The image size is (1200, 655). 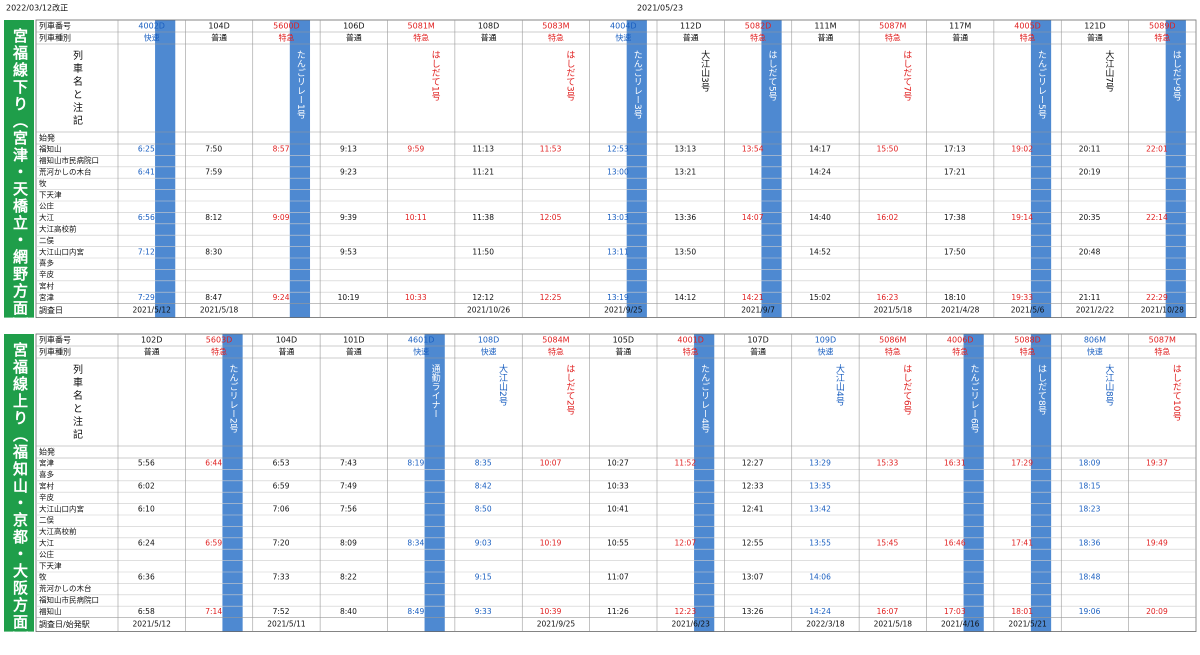 I want to click on time: 12:12, so click(x=483, y=297).